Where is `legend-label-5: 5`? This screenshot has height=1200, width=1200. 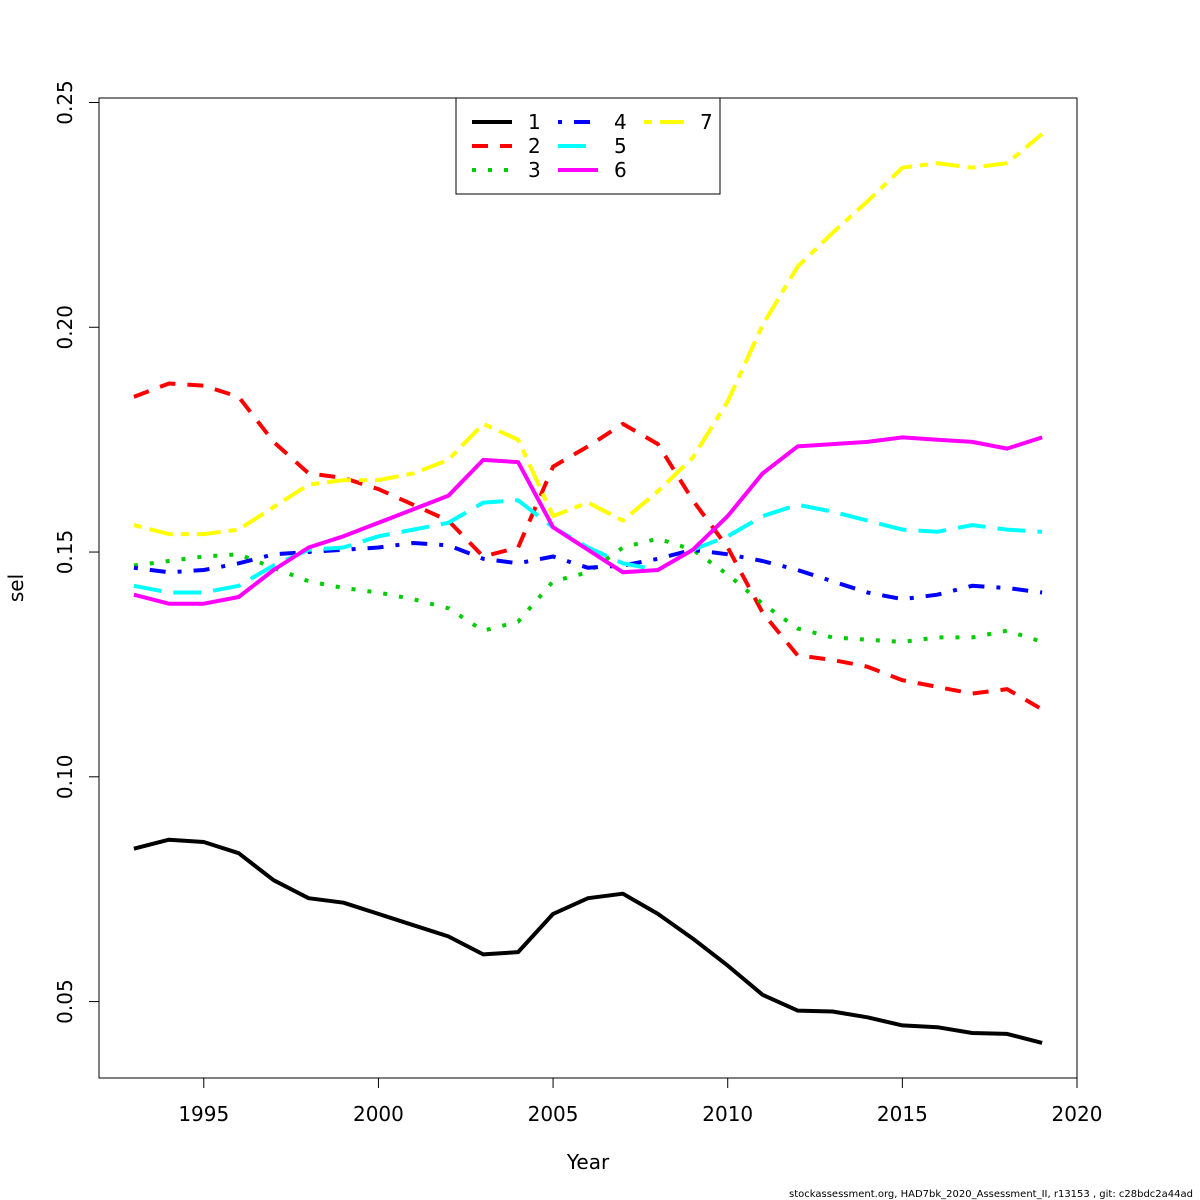 legend-label-5: 5 is located at coordinates (620, 146).